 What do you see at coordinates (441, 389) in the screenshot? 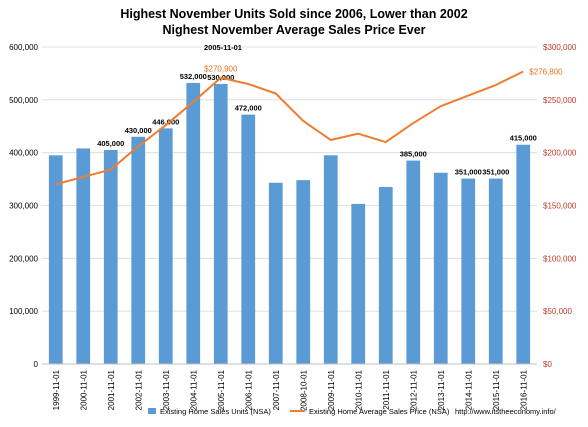
I see `x-tick-label: 2013-11-01` at bounding box center [441, 389].